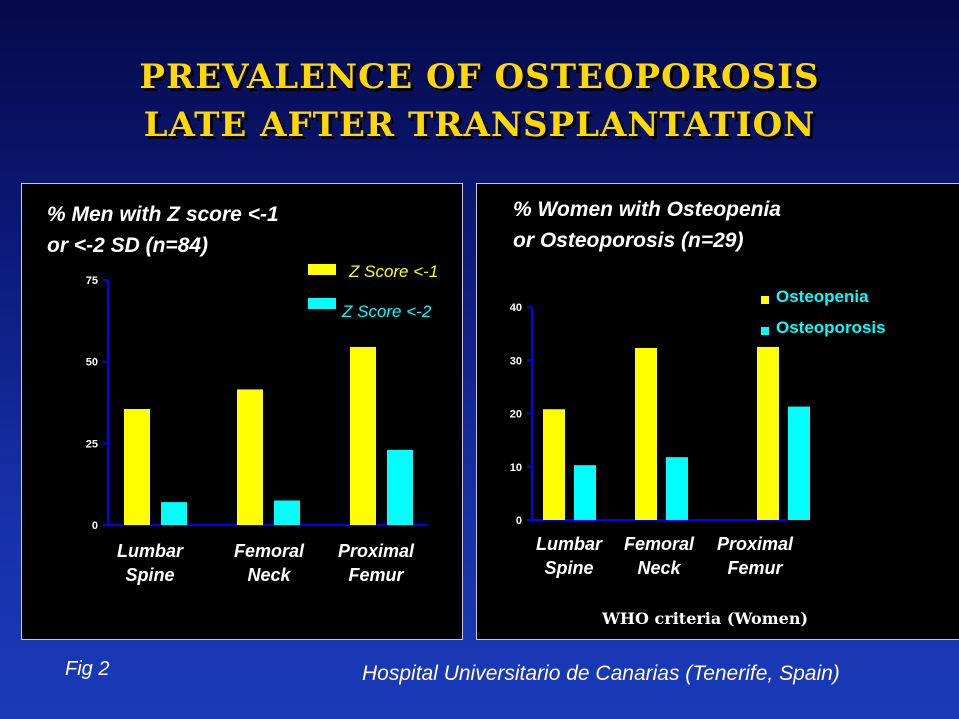  What do you see at coordinates (479, 77) in the screenshot?
I see `slide-title-line1: PREVALENCE OF OSTEOPOROSIS` at bounding box center [479, 77].